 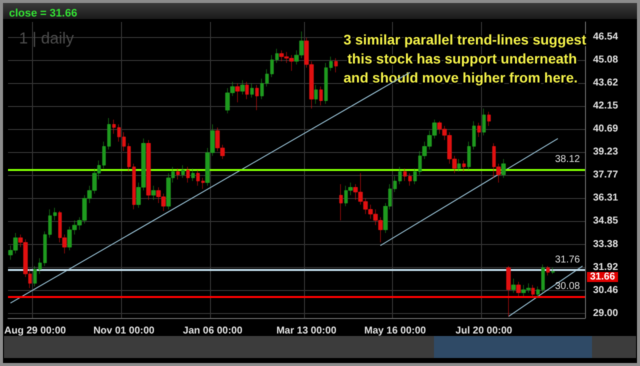 I want to click on ref-line-label: 31.76, so click(x=567, y=260).